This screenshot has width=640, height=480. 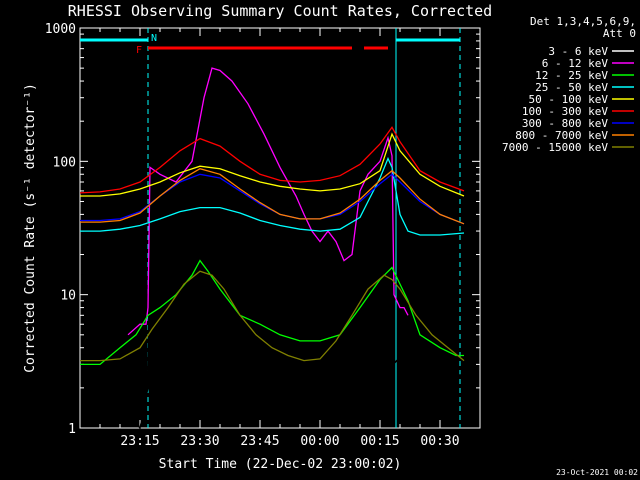 I want to click on y-tick-label: 100, so click(x=64, y=162).